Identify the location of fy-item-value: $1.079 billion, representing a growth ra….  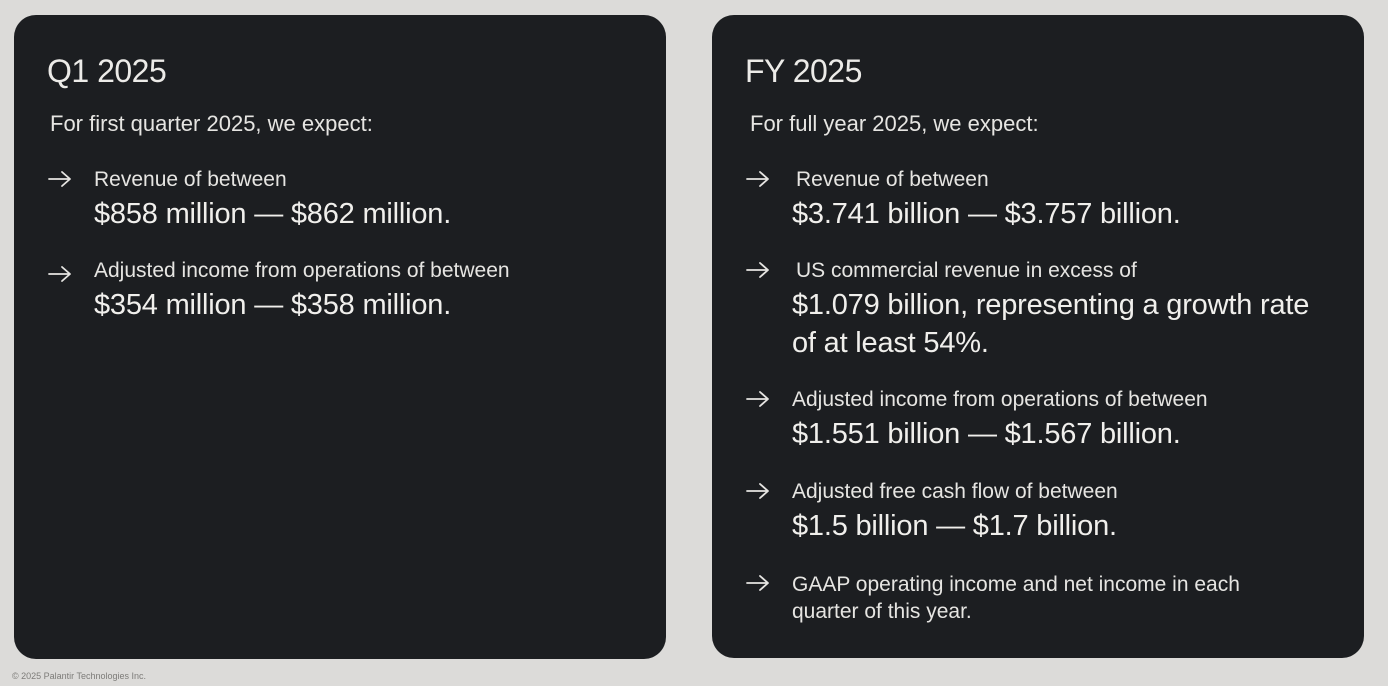
(1051, 324).